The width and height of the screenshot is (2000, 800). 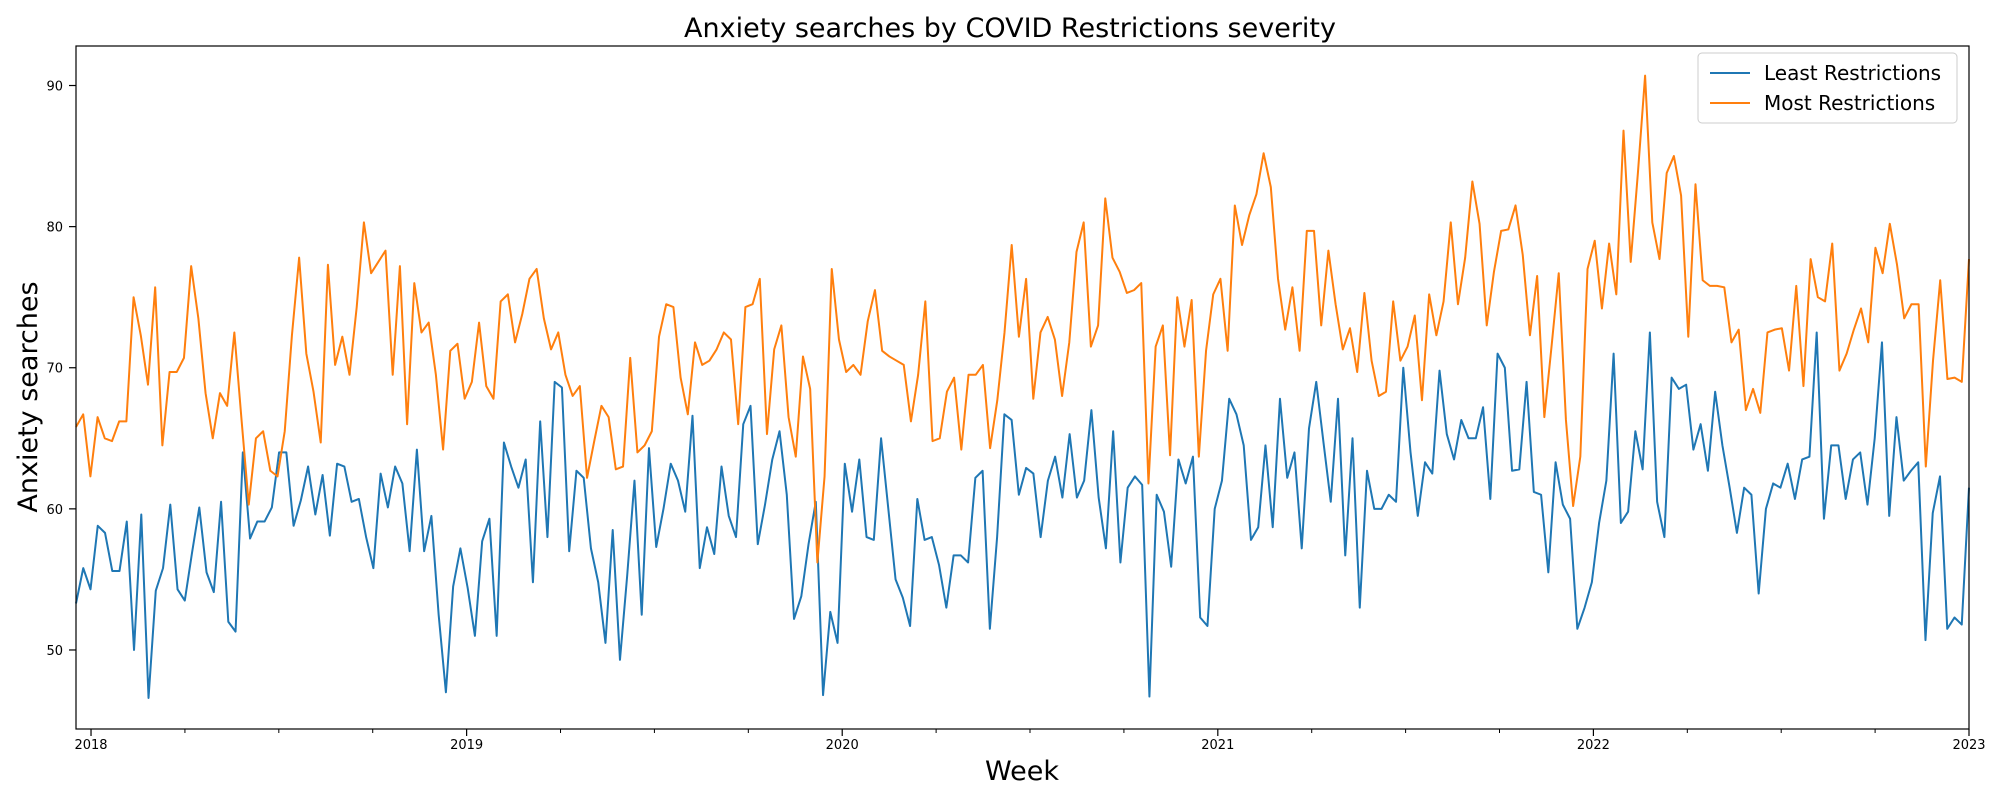 What do you see at coordinates (1849, 103) in the screenshot?
I see `legend-entry: Most Restrictions` at bounding box center [1849, 103].